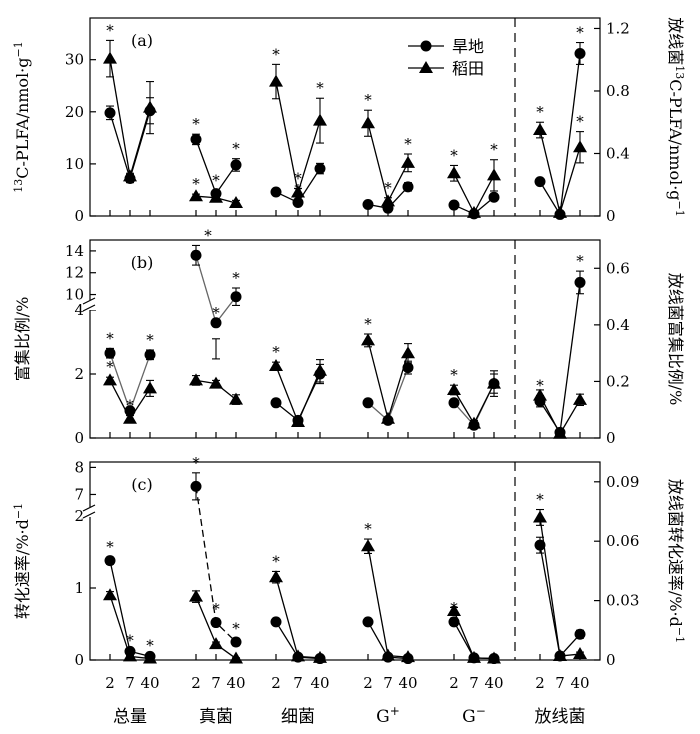 Image resolution: width=700 pixels, height=734 pixels. I want to click on group-label: 细菌, so click(298, 717).